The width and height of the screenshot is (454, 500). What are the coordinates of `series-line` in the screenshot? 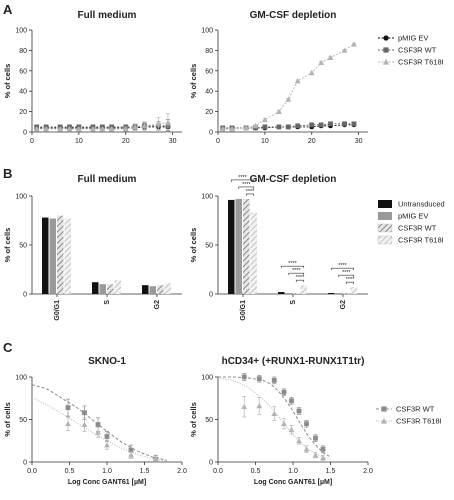 It's located at (288, 86).